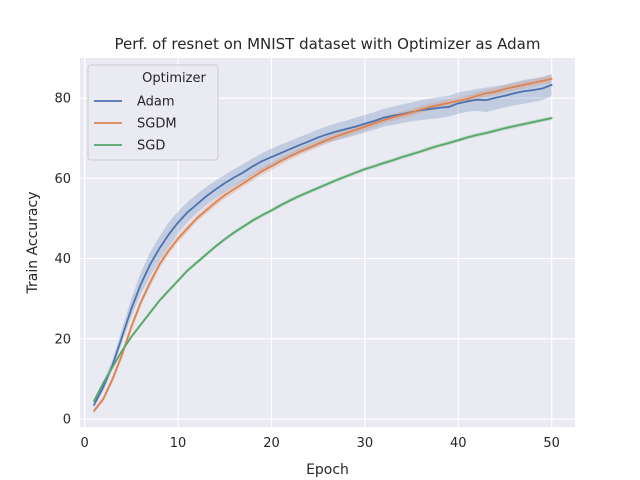 The image size is (640, 480). Describe the element at coordinates (62, 99) in the screenshot. I see `y-tick-label: 80` at that location.